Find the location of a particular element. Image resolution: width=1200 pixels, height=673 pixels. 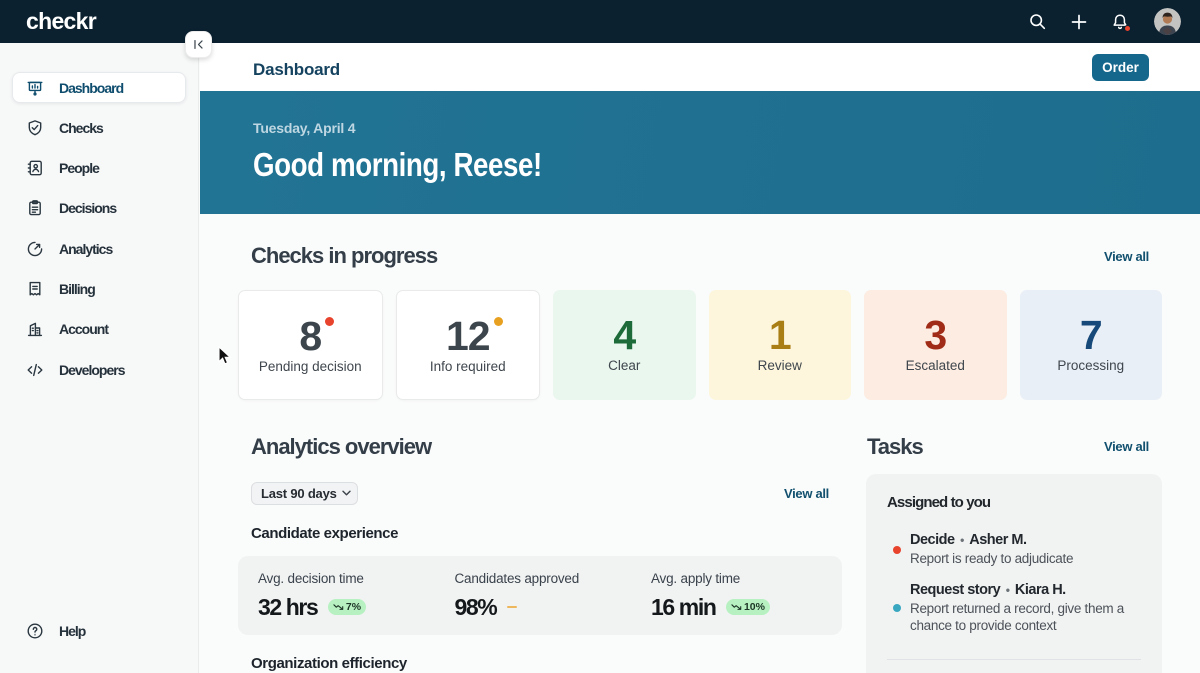

sidebar-item-label: Checks is located at coordinates (81, 127).